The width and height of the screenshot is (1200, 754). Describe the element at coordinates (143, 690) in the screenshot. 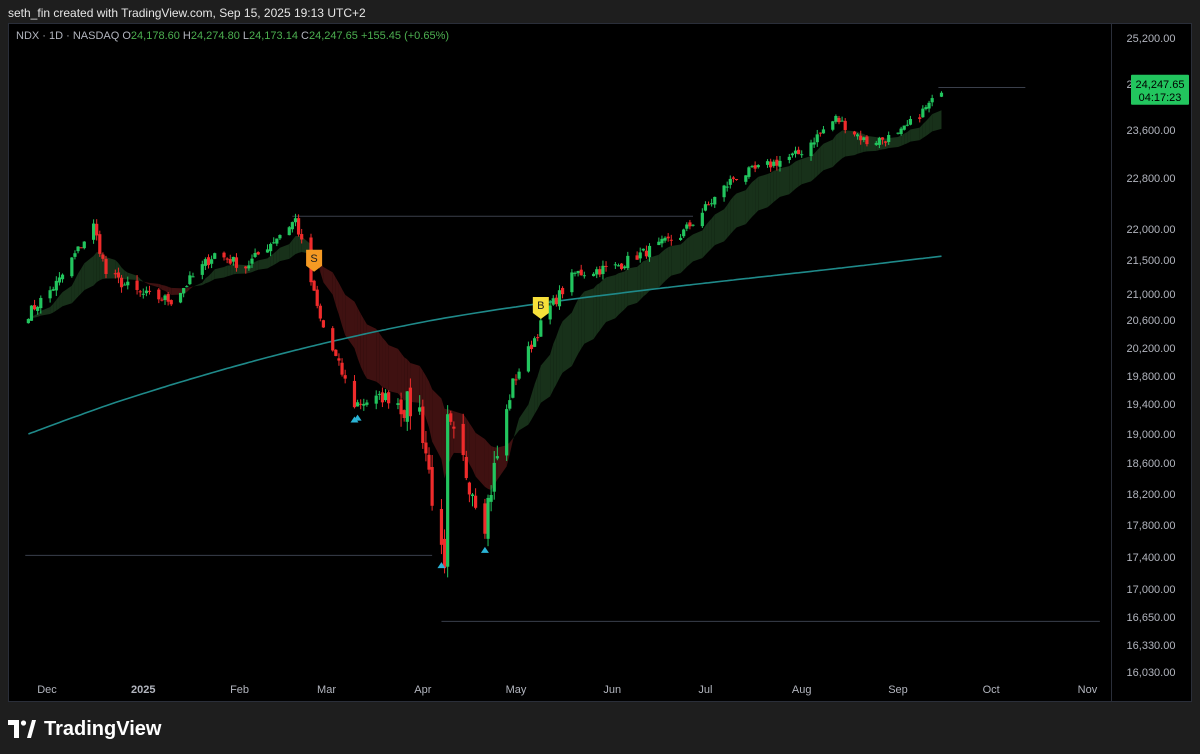

I see `x-tick-label: 2025` at that location.